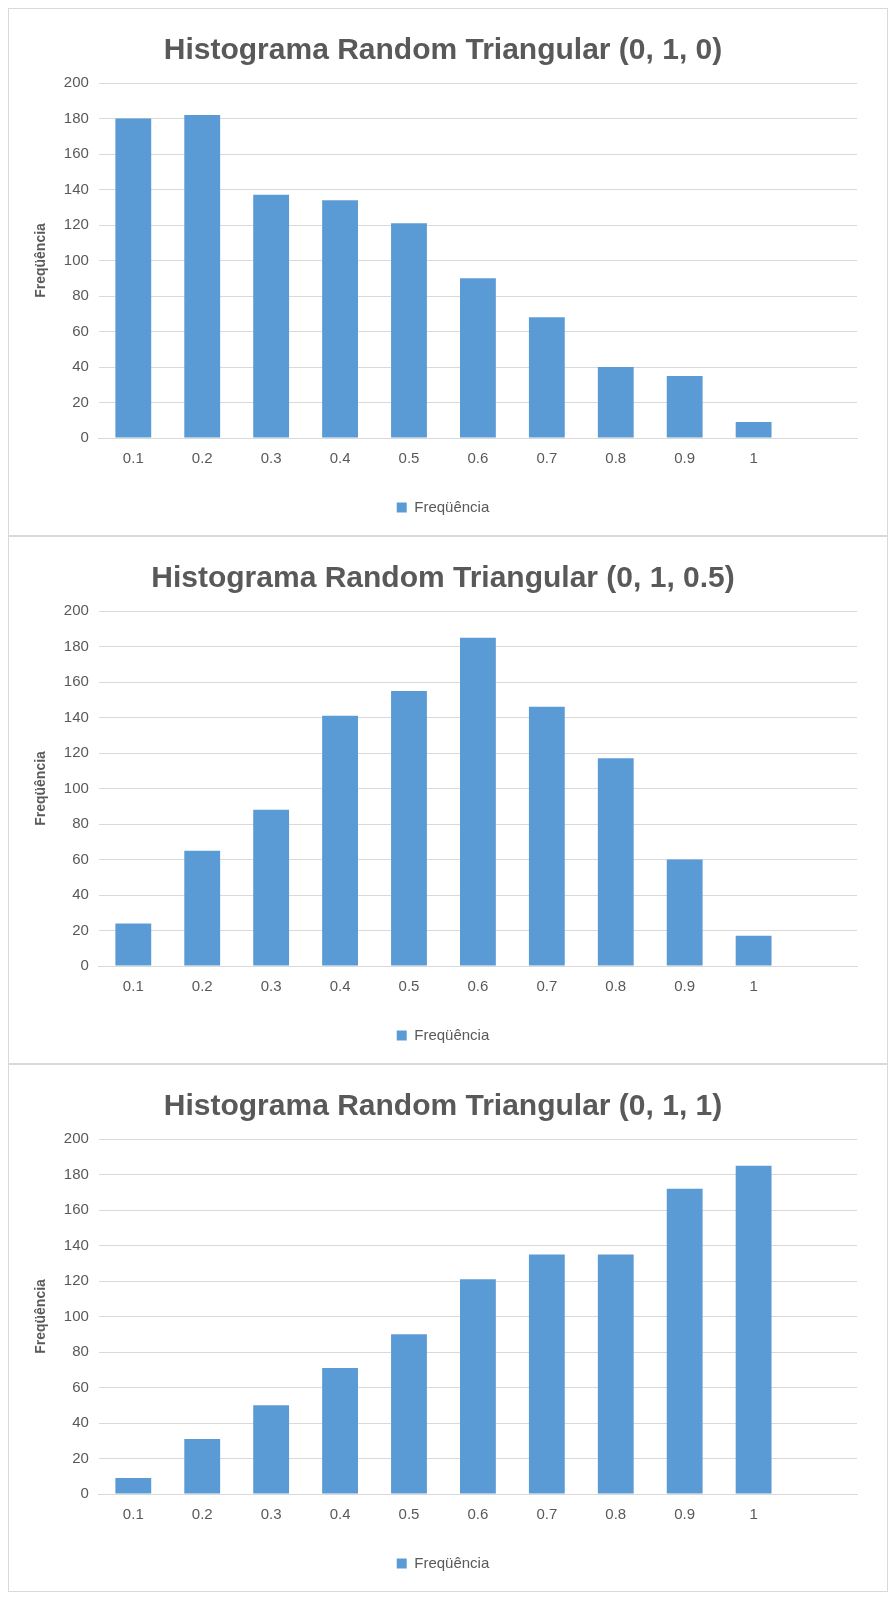 The height and width of the screenshot is (1602, 896). I want to click on chart-title: Histograma Random Triangular (0, 1, 0.5), so click(443, 577).